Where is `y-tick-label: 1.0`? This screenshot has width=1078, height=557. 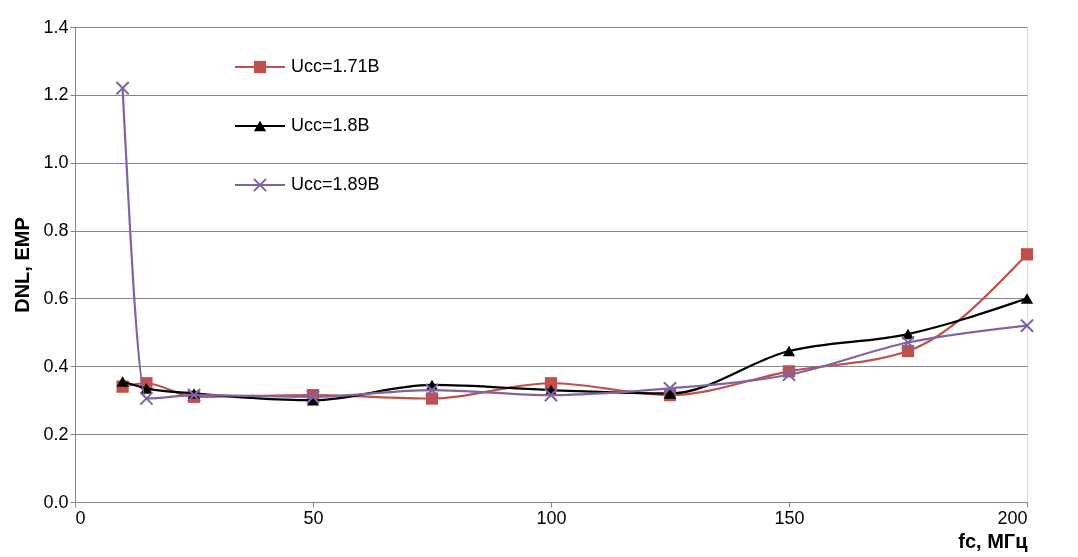 y-tick-label: 1.0 is located at coordinates (56, 162).